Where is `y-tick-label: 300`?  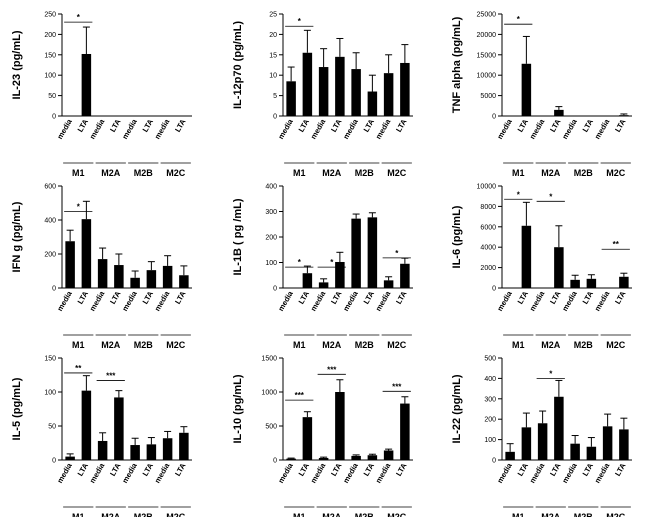
y-tick-label: 300 is located at coordinates (490, 399).